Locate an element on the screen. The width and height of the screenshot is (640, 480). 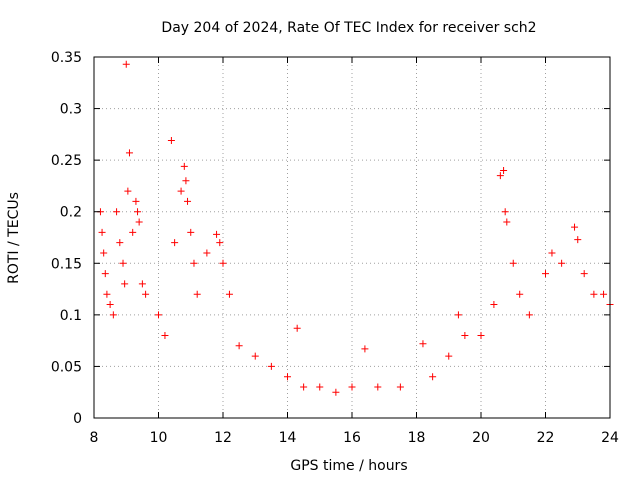
x-tick-label: 14 is located at coordinates (288, 438).